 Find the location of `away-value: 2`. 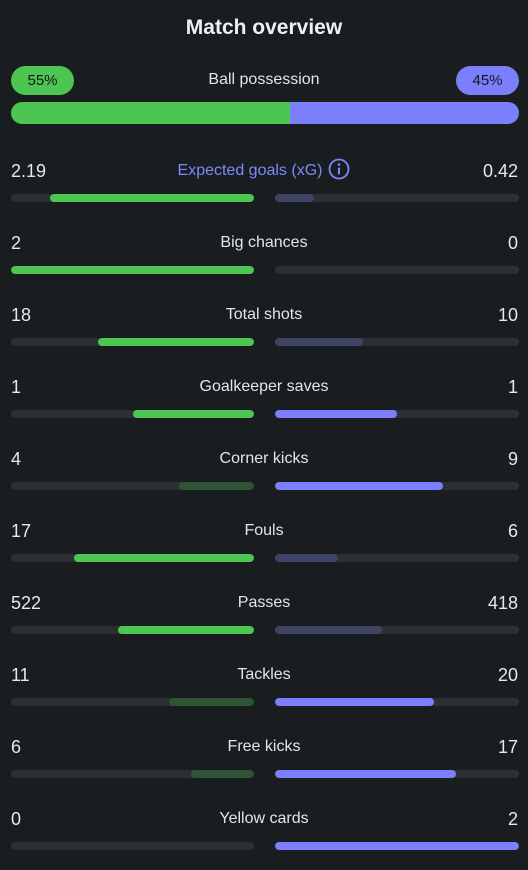

away-value: 2 is located at coordinates (512, 819).